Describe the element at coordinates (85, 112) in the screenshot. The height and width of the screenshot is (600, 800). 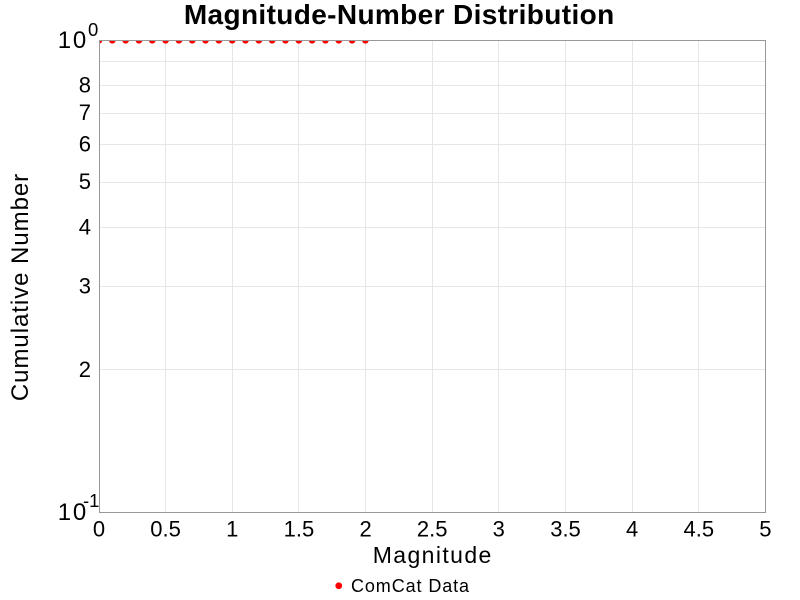
I see `svg-text: 7` at that location.